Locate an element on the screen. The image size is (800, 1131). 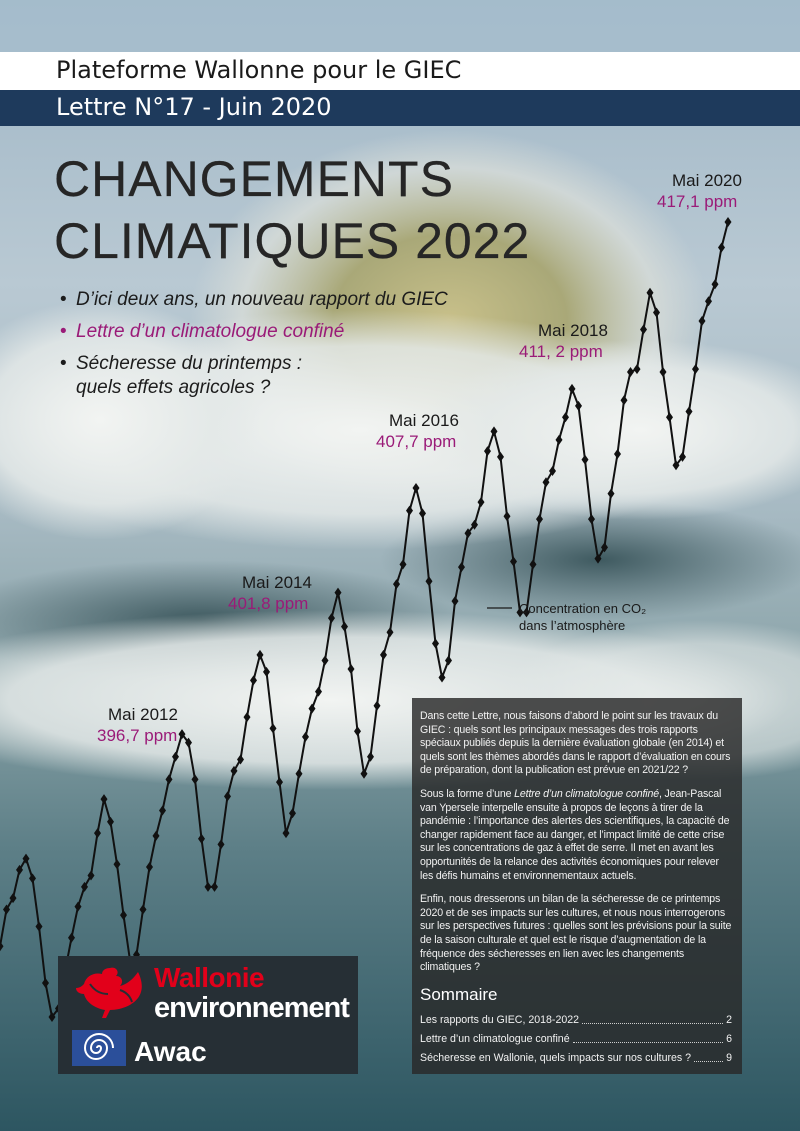
intro-text: Sous la forme d’une is located at coordinates (467, 793).